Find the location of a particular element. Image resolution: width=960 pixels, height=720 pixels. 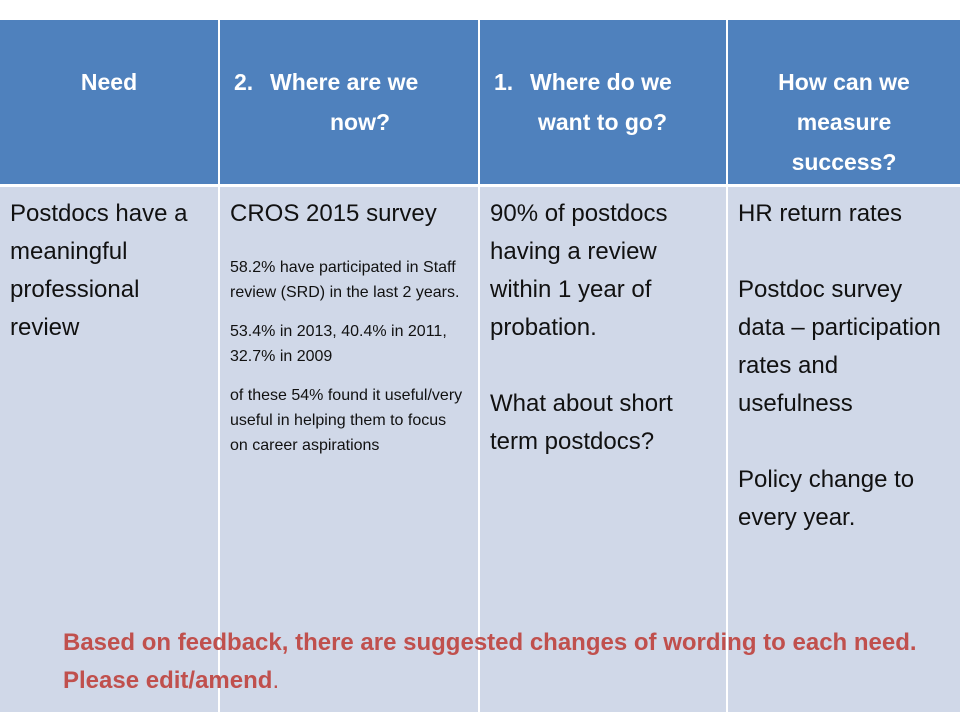

header-where-go-line2: want to go? is located at coordinates (603, 122).